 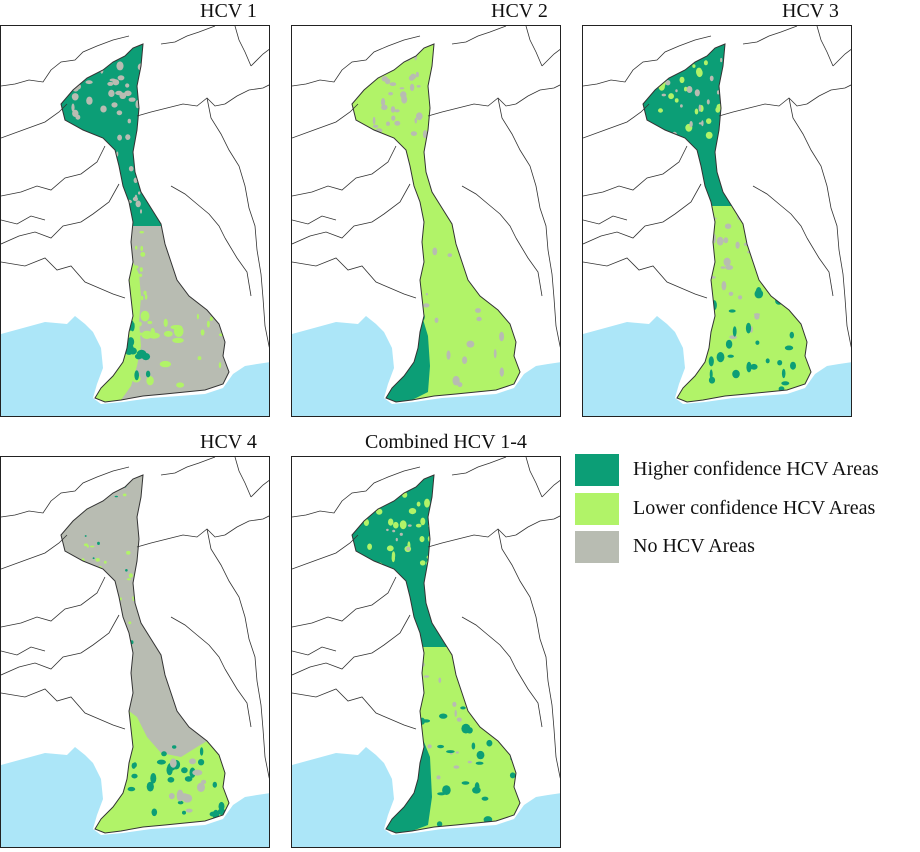 I want to click on panel-title-hcv4: HCV 4, so click(x=228, y=442).